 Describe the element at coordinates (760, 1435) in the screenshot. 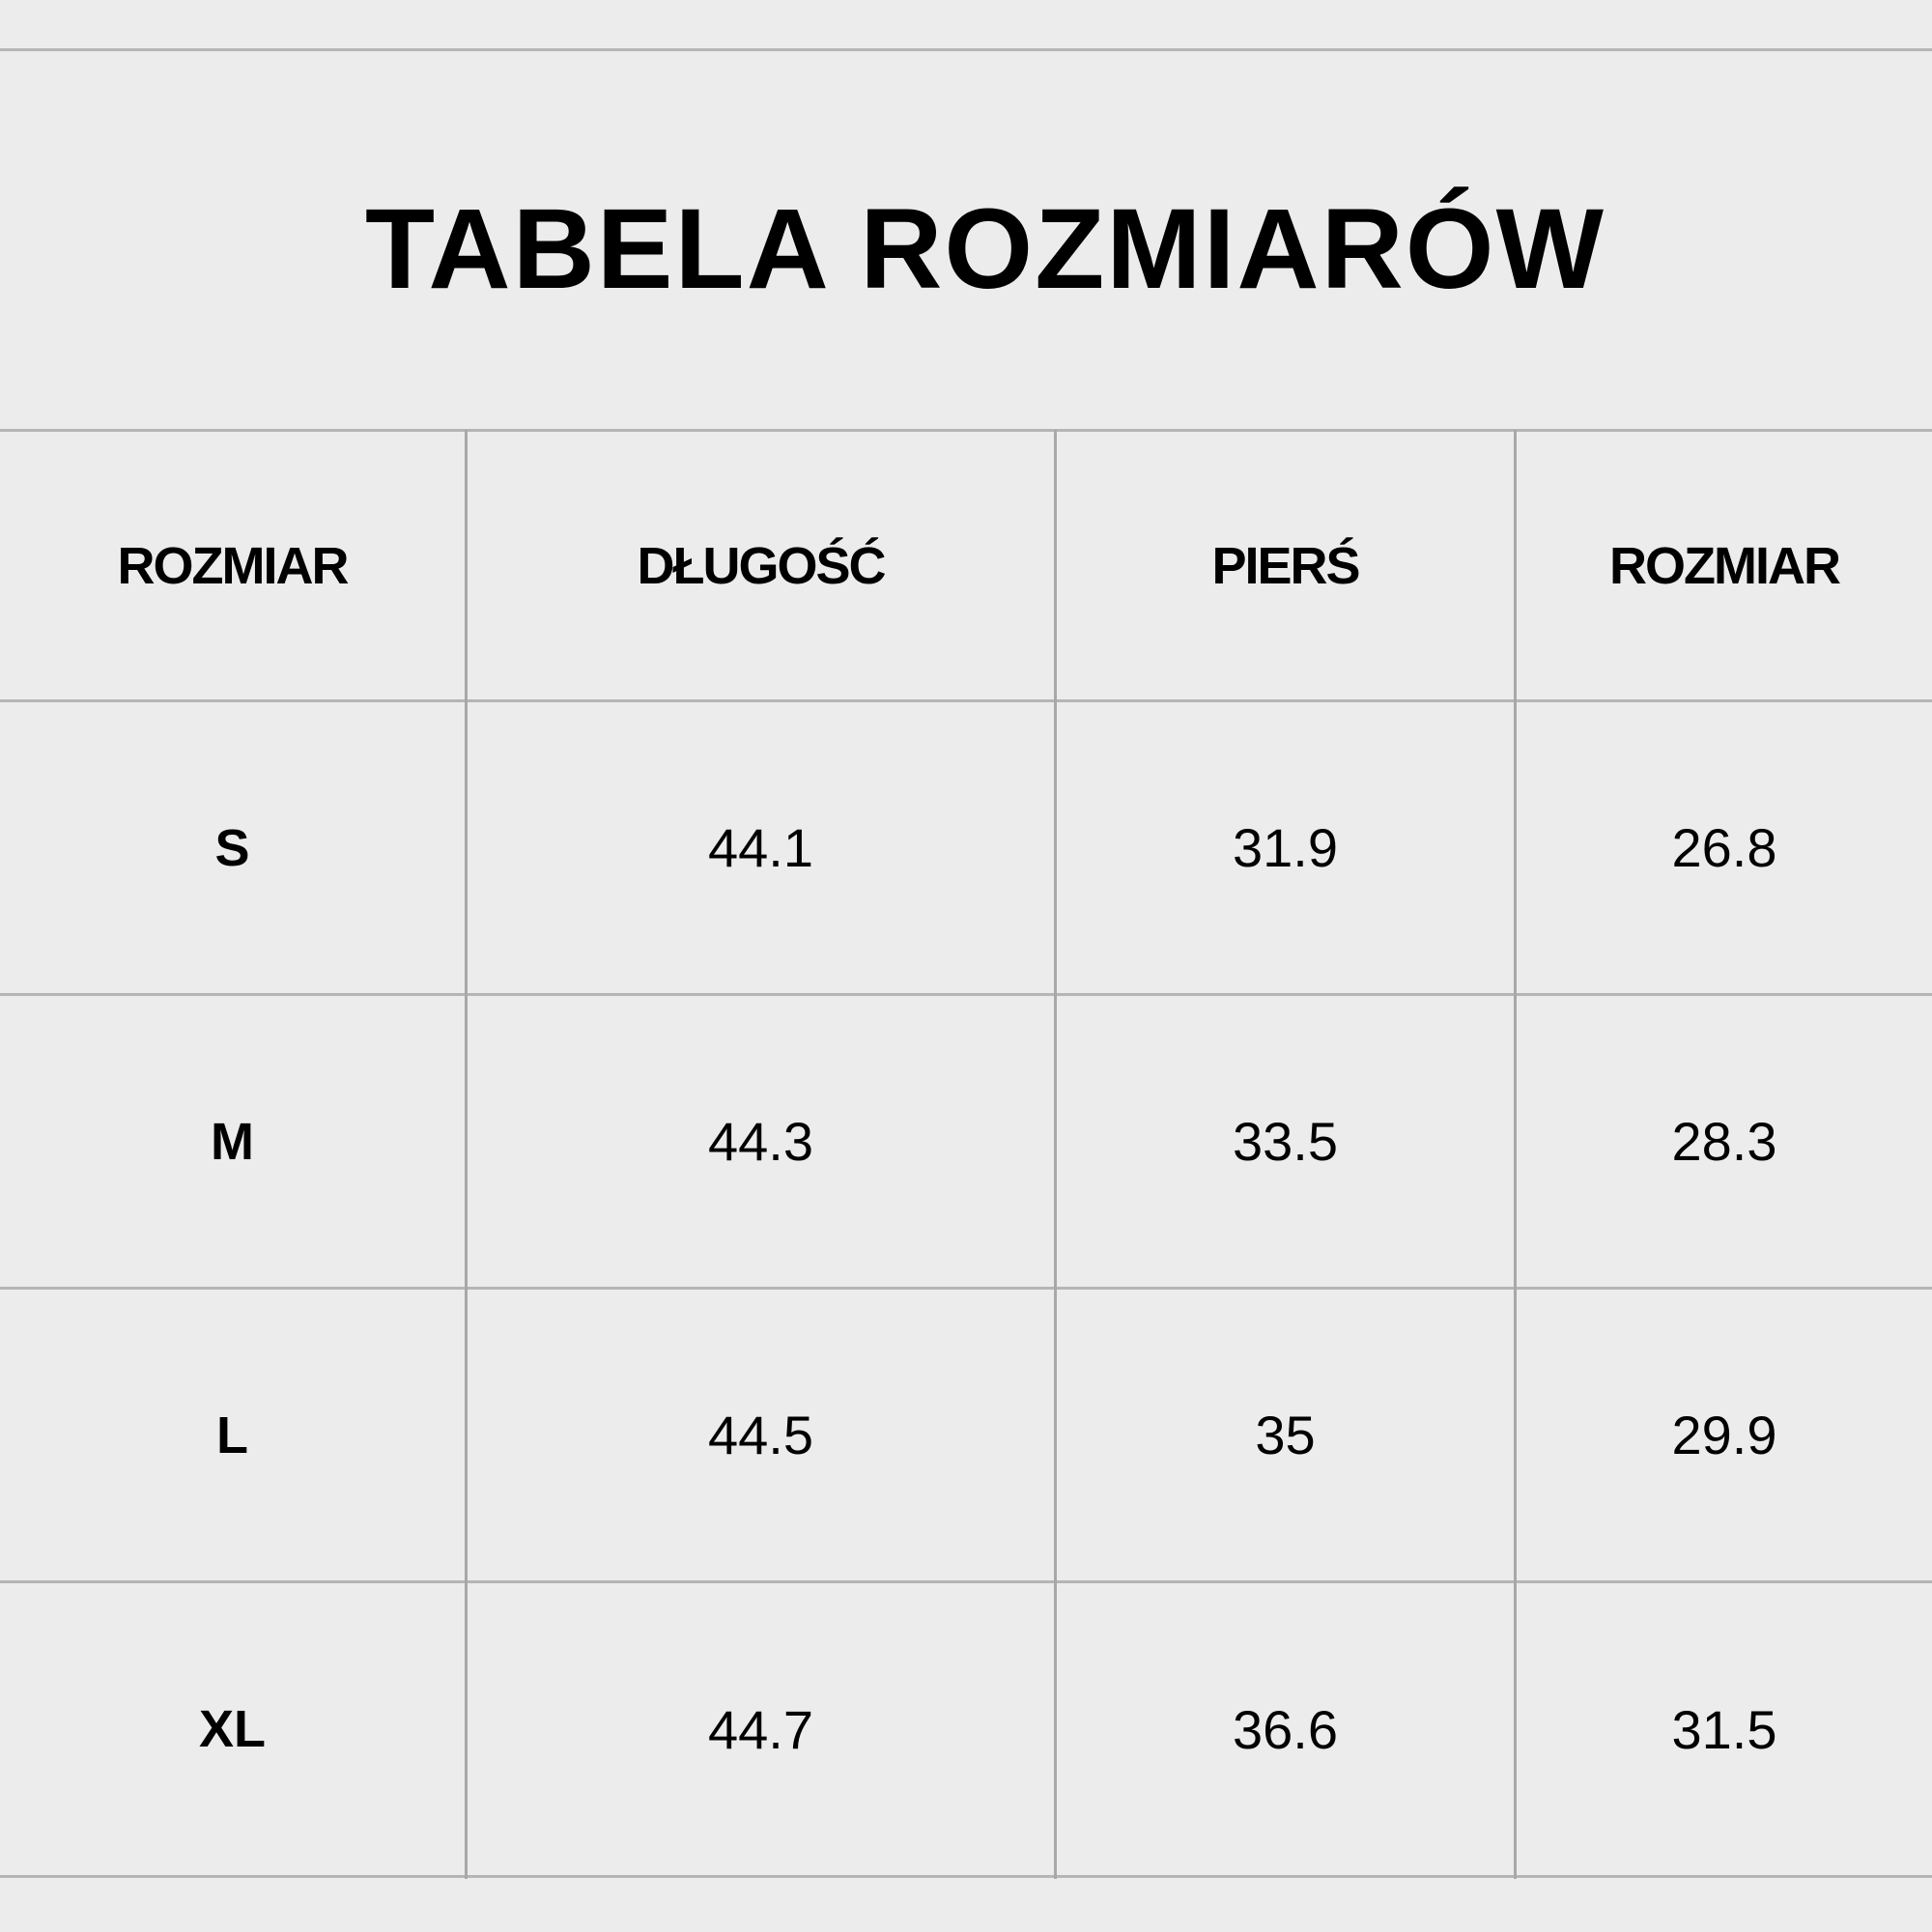

I see `table-cell: 44.5` at that location.